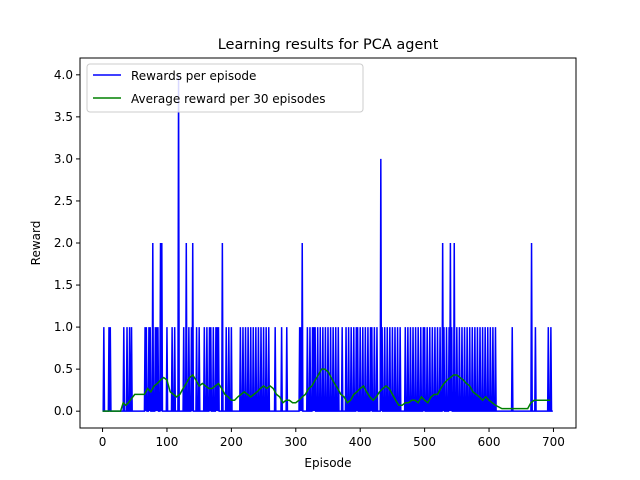  Describe the element at coordinates (328, 45) in the screenshot. I see `chart-title: Learning results for PCA agent` at that location.